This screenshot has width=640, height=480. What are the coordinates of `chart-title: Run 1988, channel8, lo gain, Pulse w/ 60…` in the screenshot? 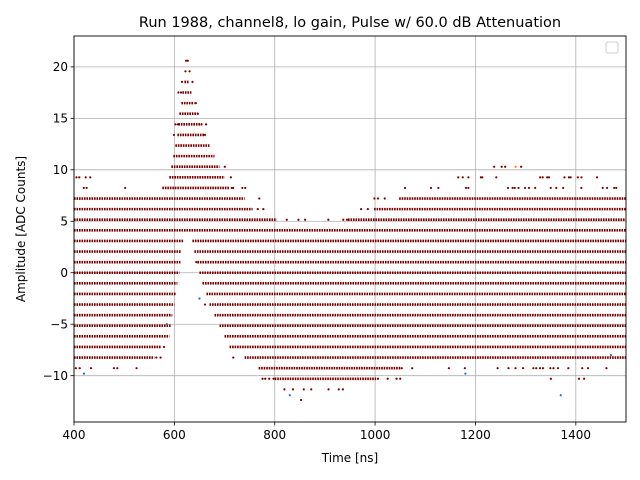 It's located at (350, 23).